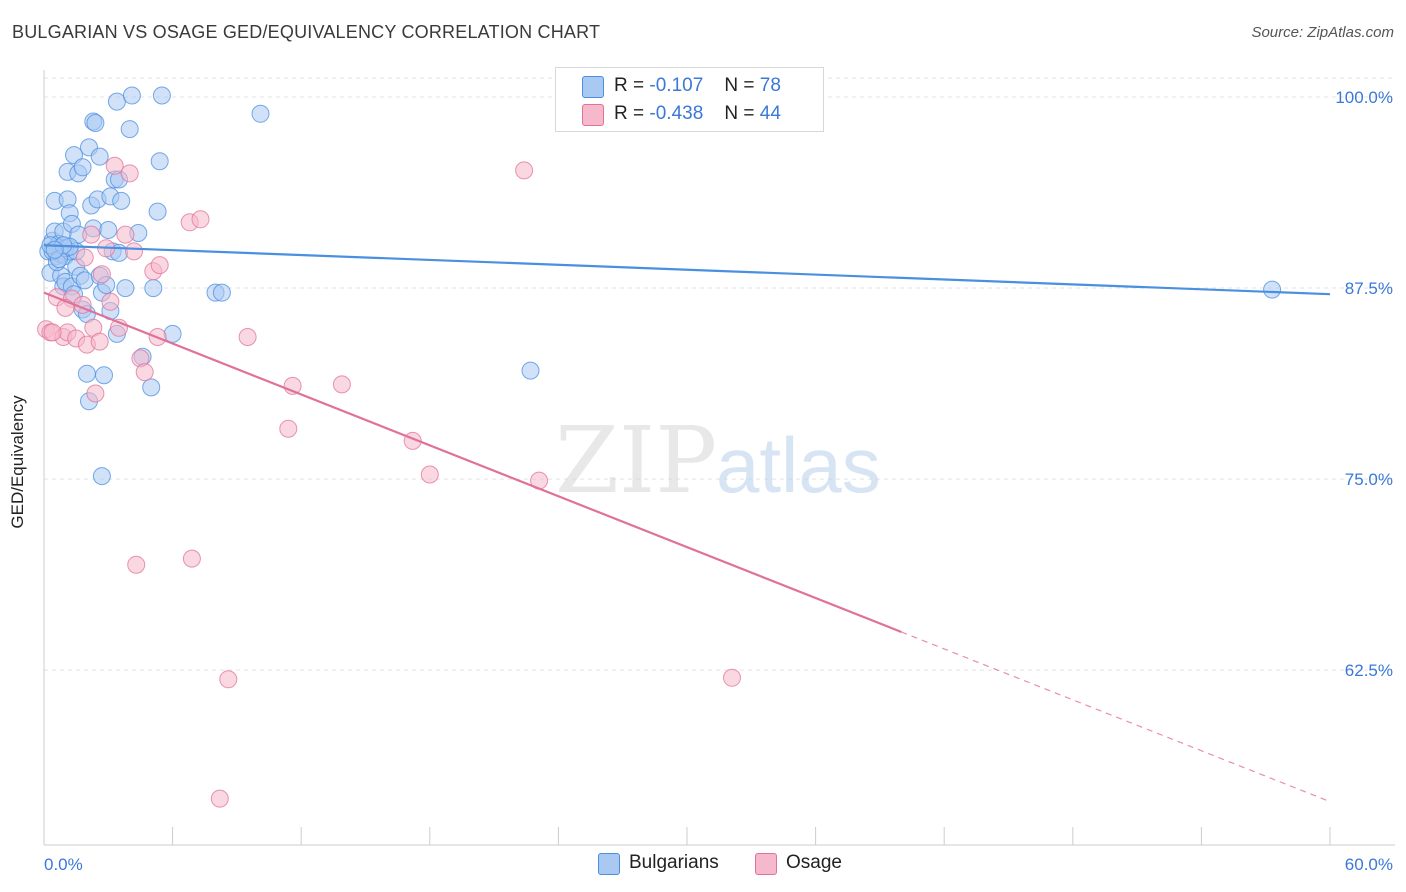 This screenshot has width=1406, height=892. Describe the element at coordinates (766, 864) in the screenshot. I see `bottom-legend-swatch-osage` at that location.